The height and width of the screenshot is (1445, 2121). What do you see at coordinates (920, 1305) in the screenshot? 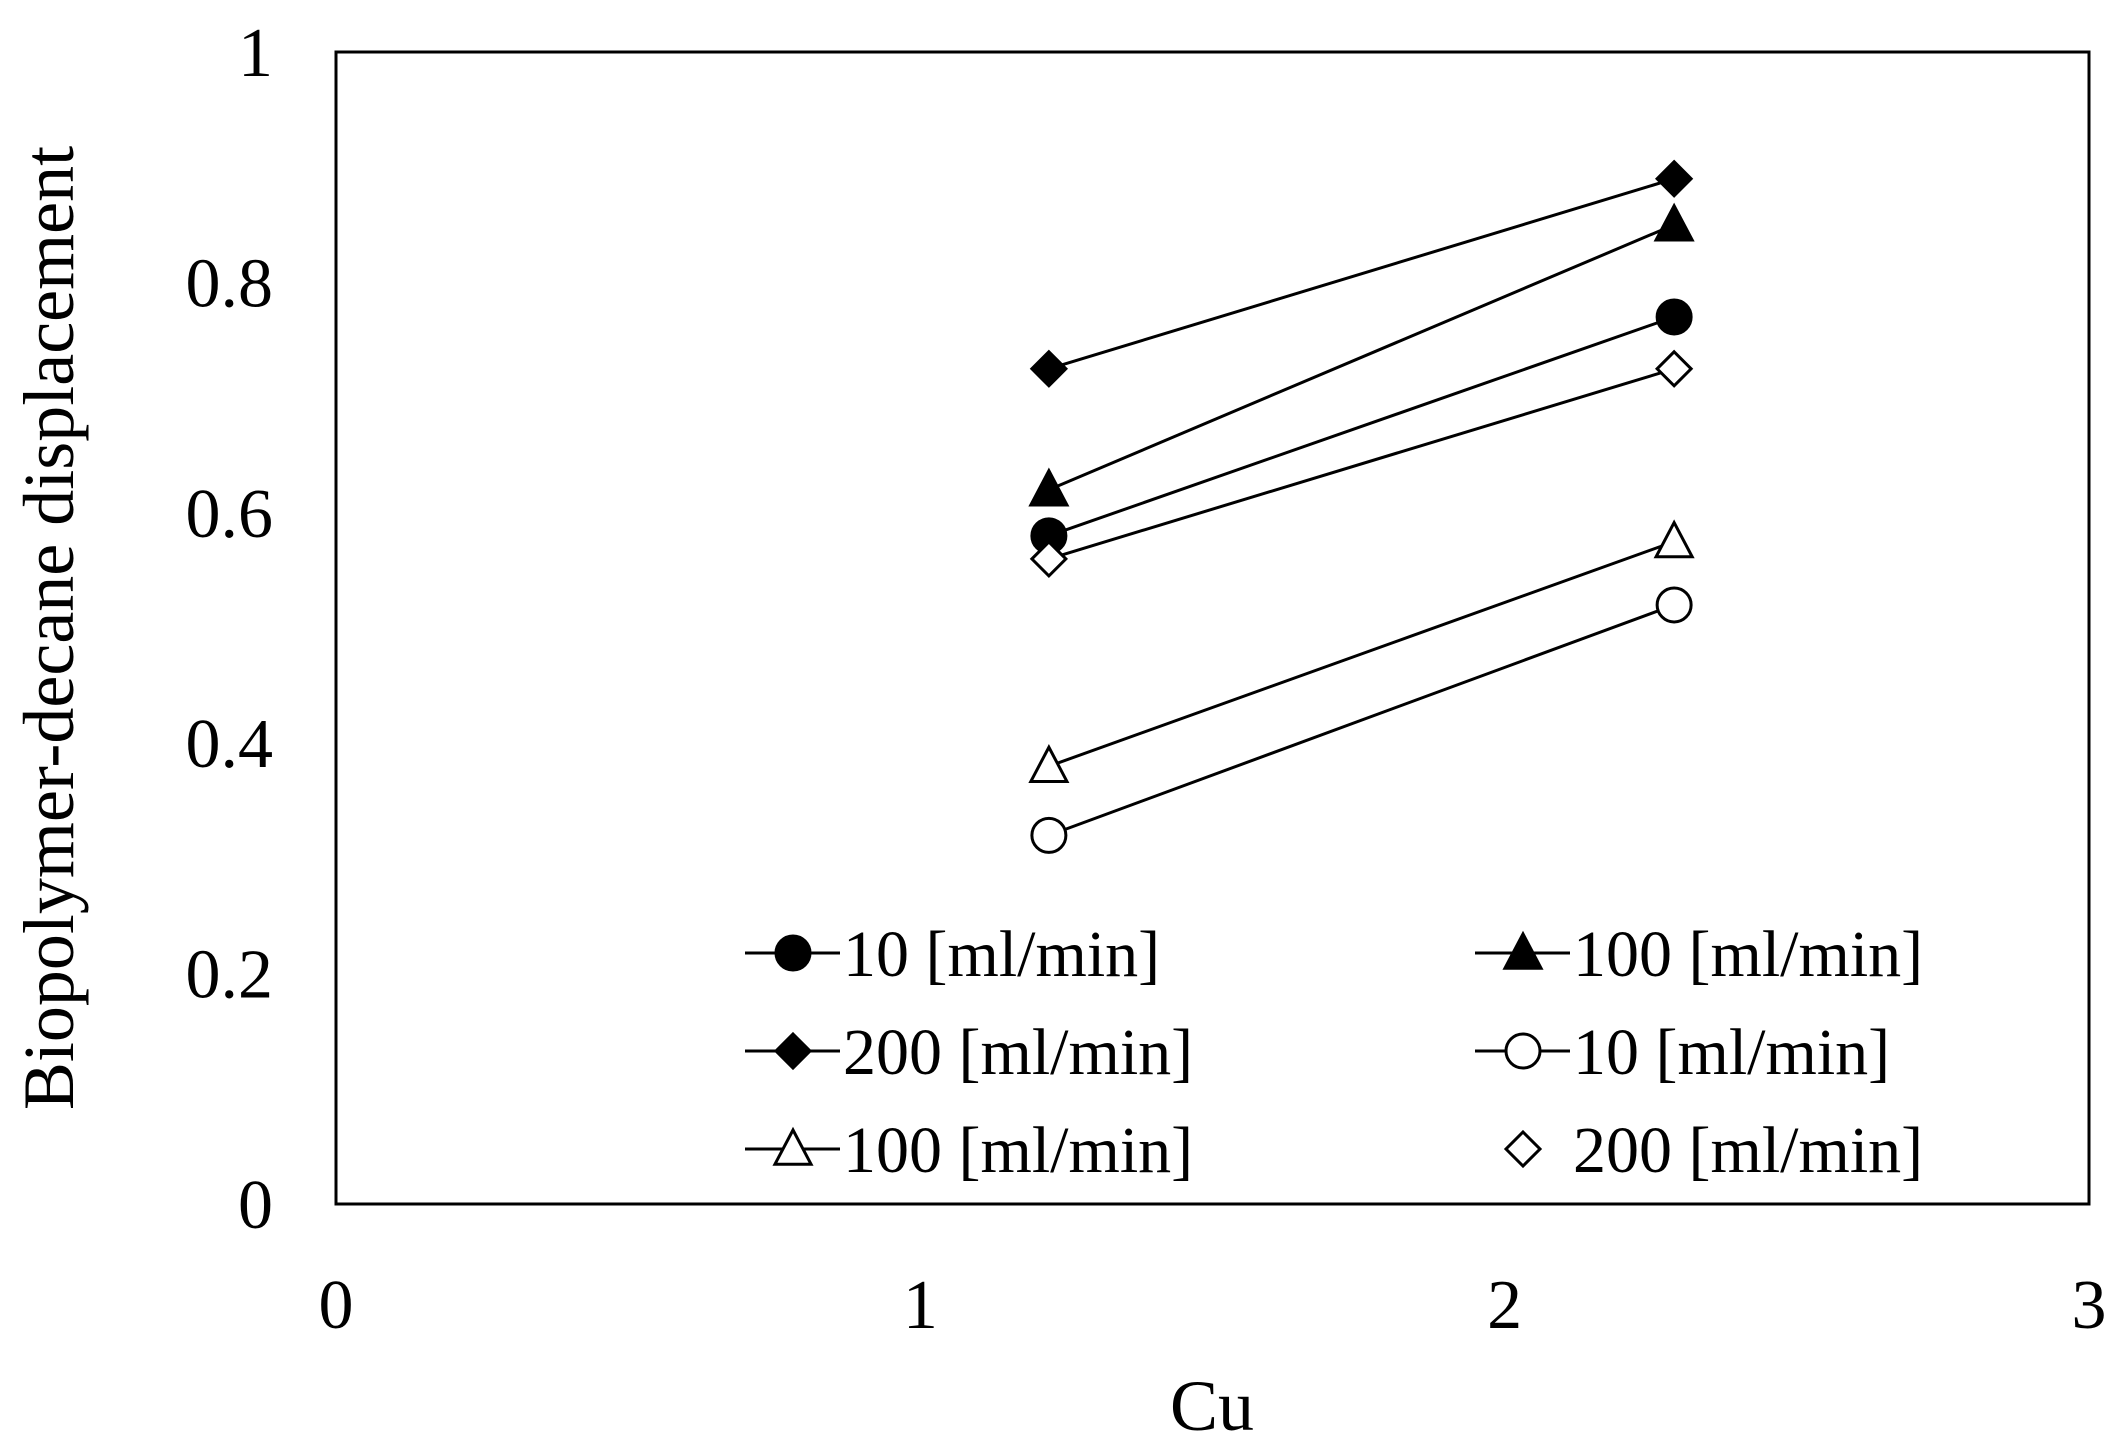
I see `x-tick-label: 1` at bounding box center [920, 1305].